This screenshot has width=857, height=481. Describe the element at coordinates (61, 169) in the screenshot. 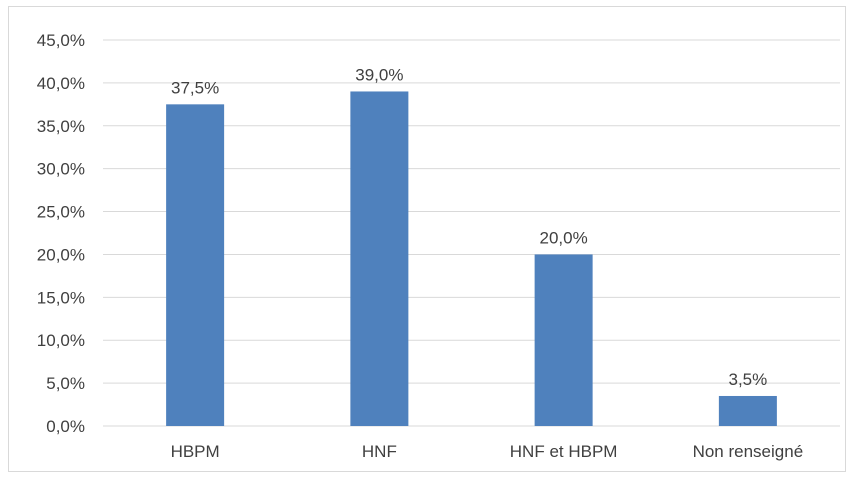

I see `y-tick-label: 30,0%` at that location.